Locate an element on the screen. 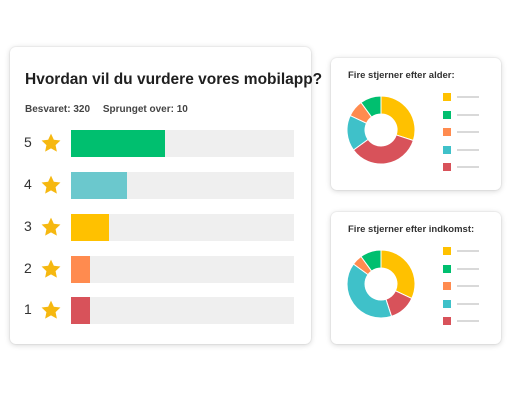 The image size is (509, 400). rating-label: 2 is located at coordinates (28, 268).